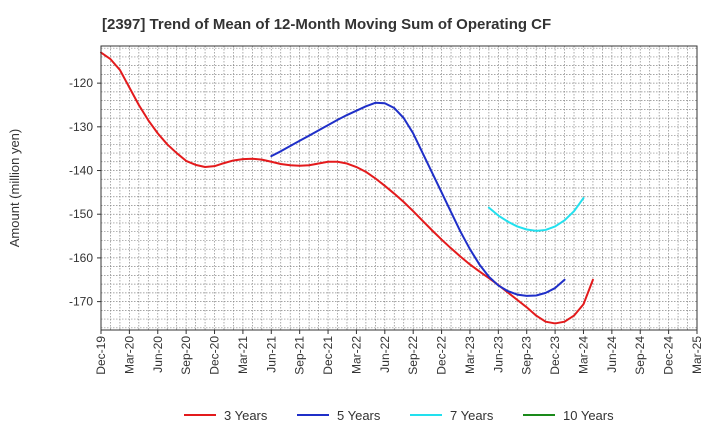  Describe the element at coordinates (470, 355) in the screenshot. I see `x-tick-label: Mar-23` at that location.